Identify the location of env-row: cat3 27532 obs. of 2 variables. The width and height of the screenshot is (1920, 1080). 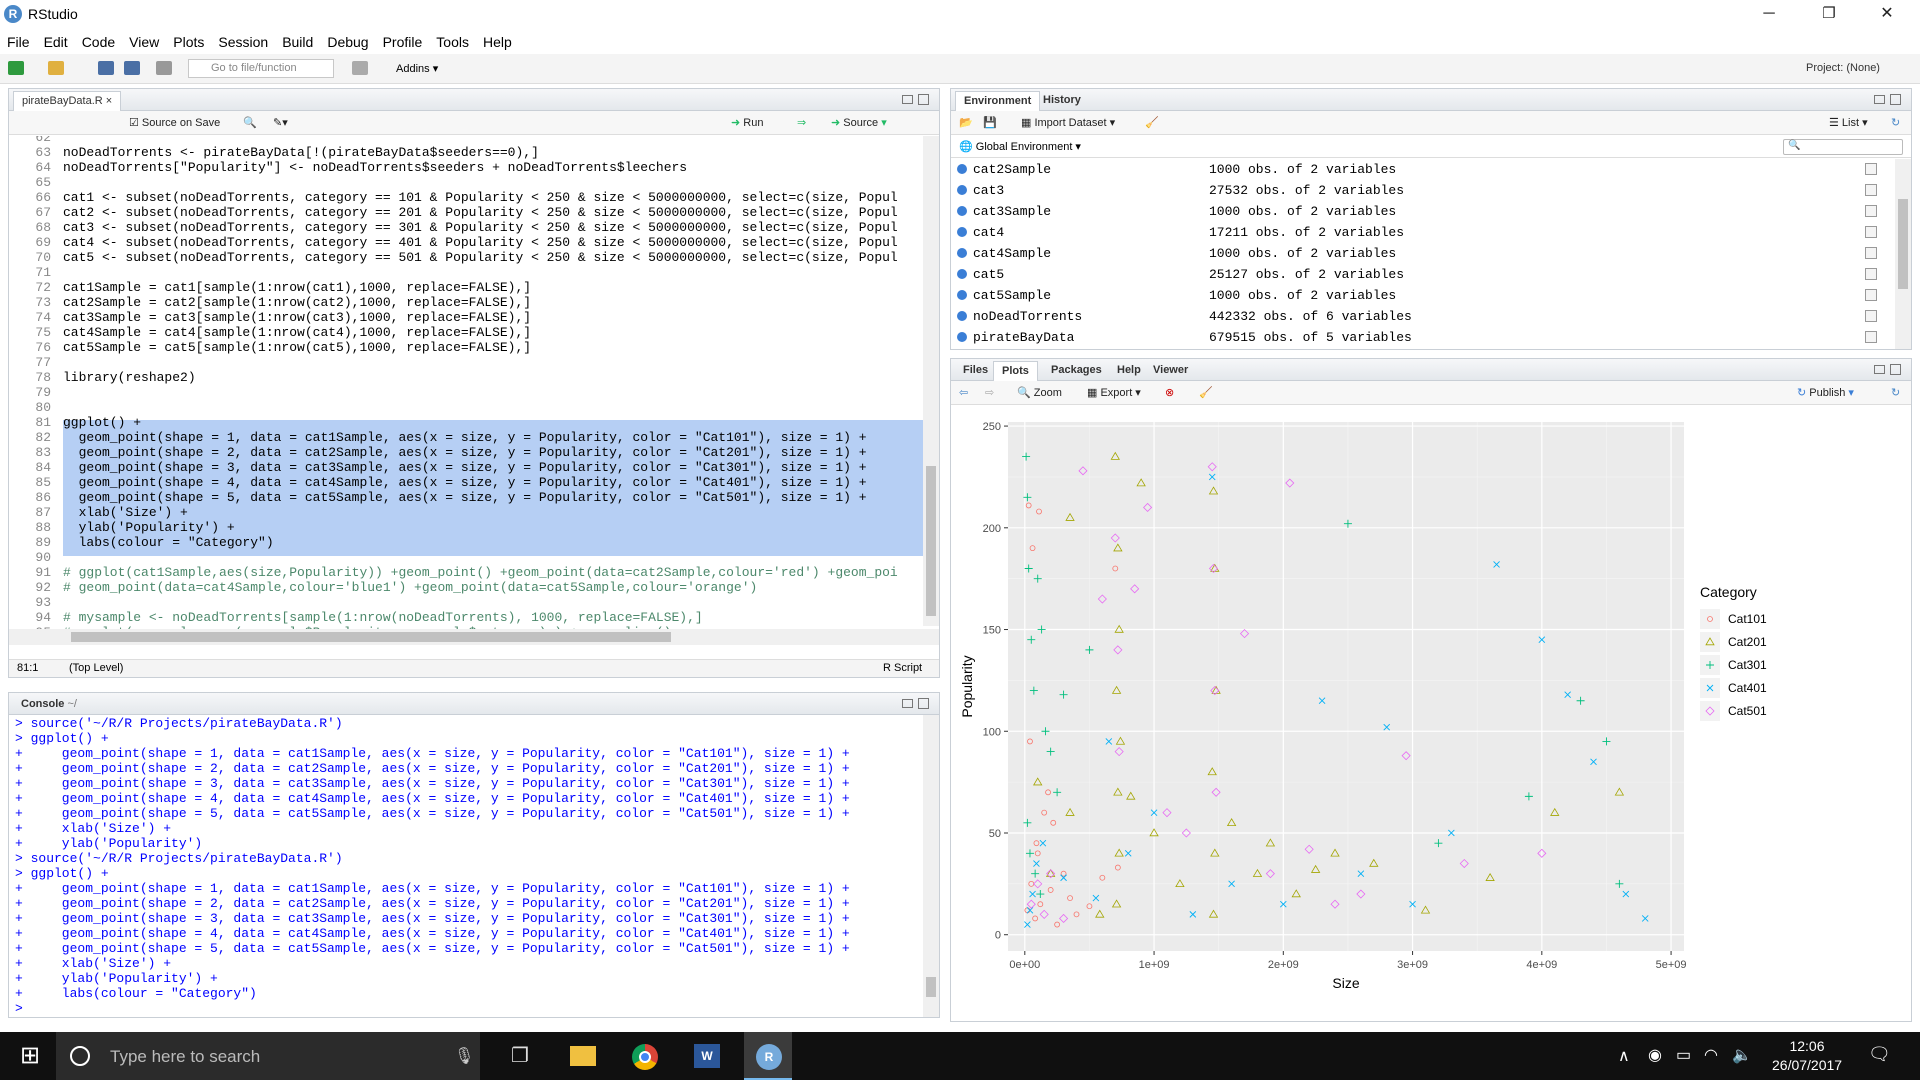
(1423, 190).